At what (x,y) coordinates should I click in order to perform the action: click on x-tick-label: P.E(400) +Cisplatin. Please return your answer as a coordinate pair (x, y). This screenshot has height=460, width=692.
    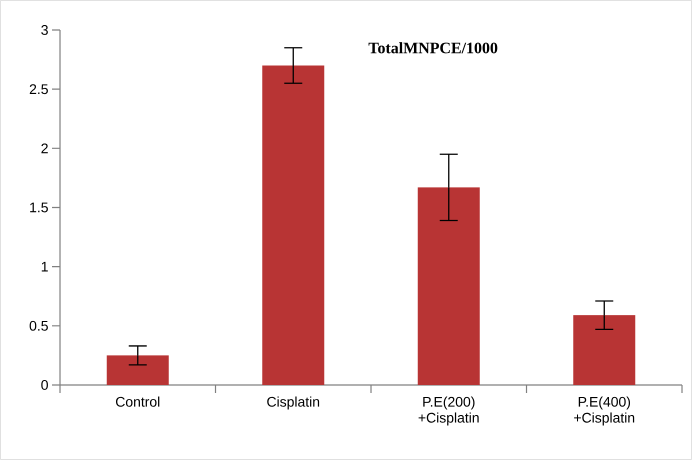
    Looking at the image, I should click on (604, 411).